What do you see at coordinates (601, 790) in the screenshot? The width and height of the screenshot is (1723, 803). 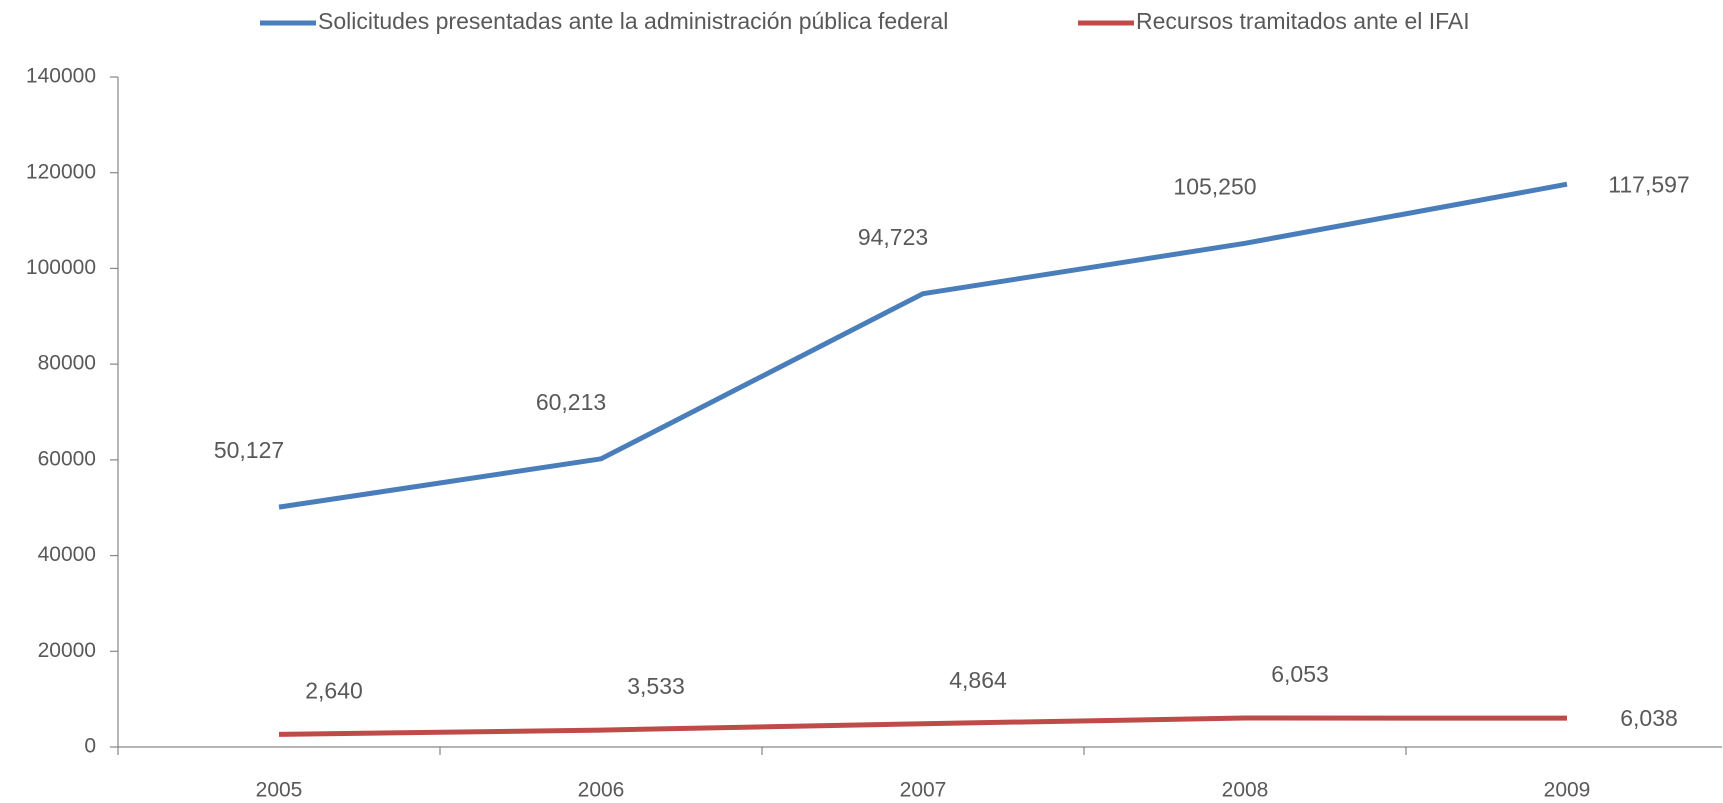 I see `x-tick-label: 2006` at bounding box center [601, 790].